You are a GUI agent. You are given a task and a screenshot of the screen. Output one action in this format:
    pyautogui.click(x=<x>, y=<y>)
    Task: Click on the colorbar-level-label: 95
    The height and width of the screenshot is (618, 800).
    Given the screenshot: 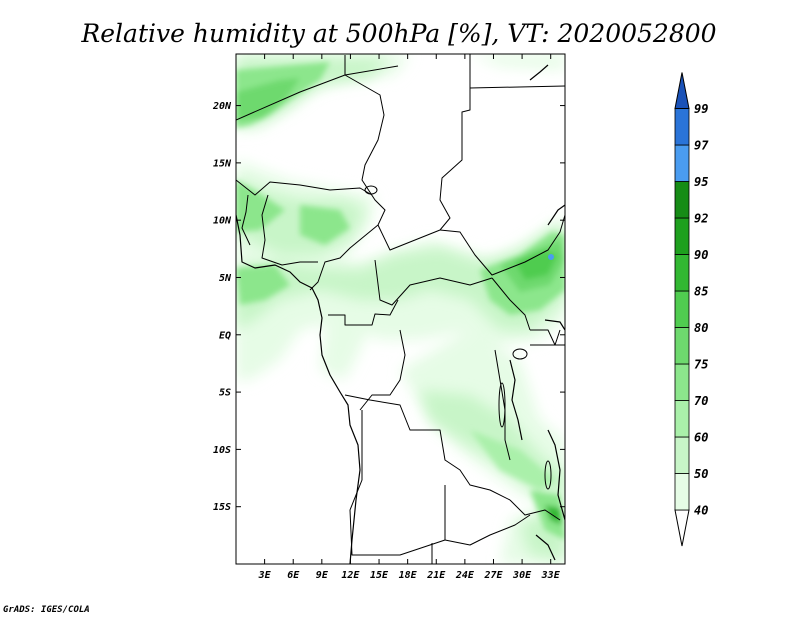 What is the action you would take?
    pyautogui.click(x=701, y=182)
    